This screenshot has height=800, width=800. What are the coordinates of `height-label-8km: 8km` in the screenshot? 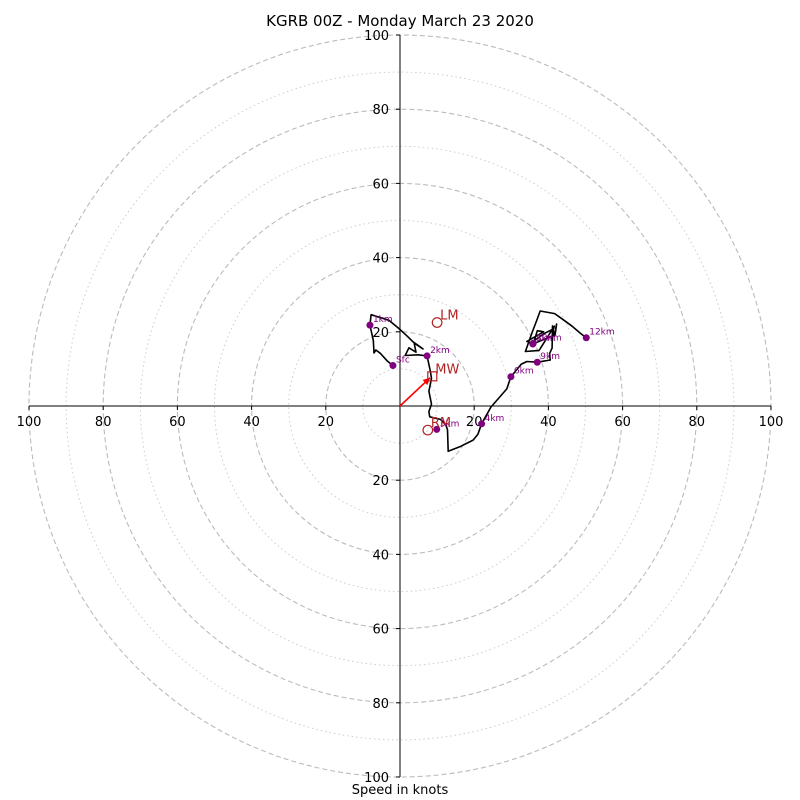 It's located at (546, 339).